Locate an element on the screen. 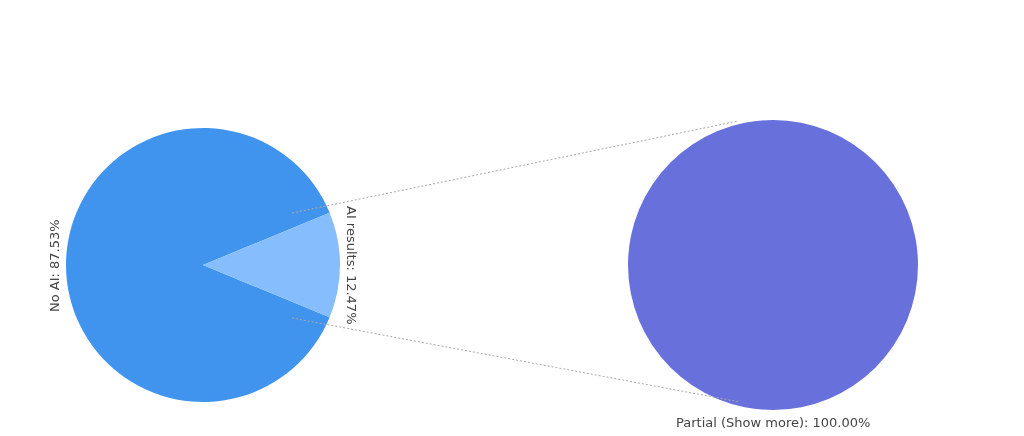 The height and width of the screenshot is (436, 1024). pie-slice is located at coordinates (271, 265).